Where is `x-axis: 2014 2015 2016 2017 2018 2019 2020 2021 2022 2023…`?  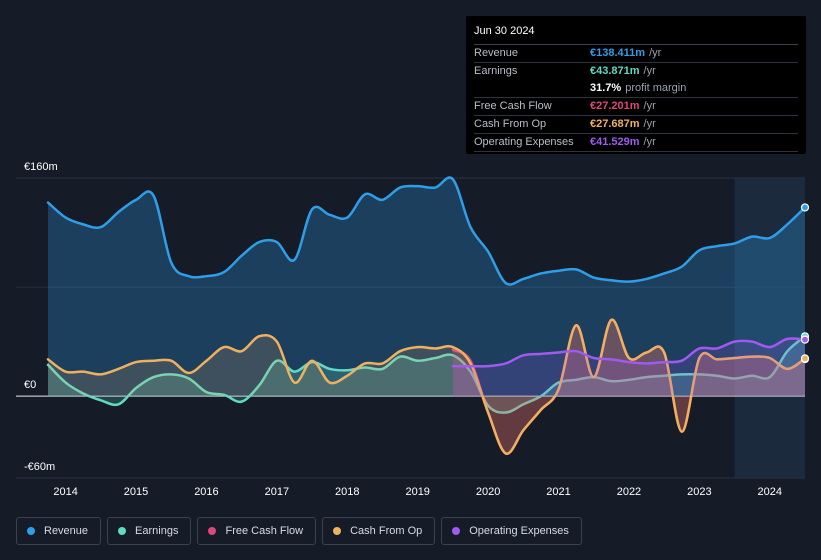 x-axis: 2014 2015 2016 2017 2018 2019 2020 2021 2022 2023… is located at coordinates (417, 492).